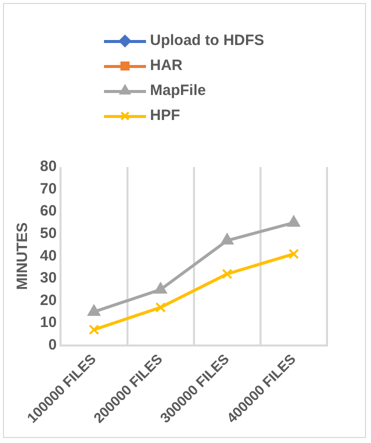 The height and width of the screenshot is (443, 371). What do you see at coordinates (165, 115) in the screenshot?
I see `legend-label: HPF` at bounding box center [165, 115].